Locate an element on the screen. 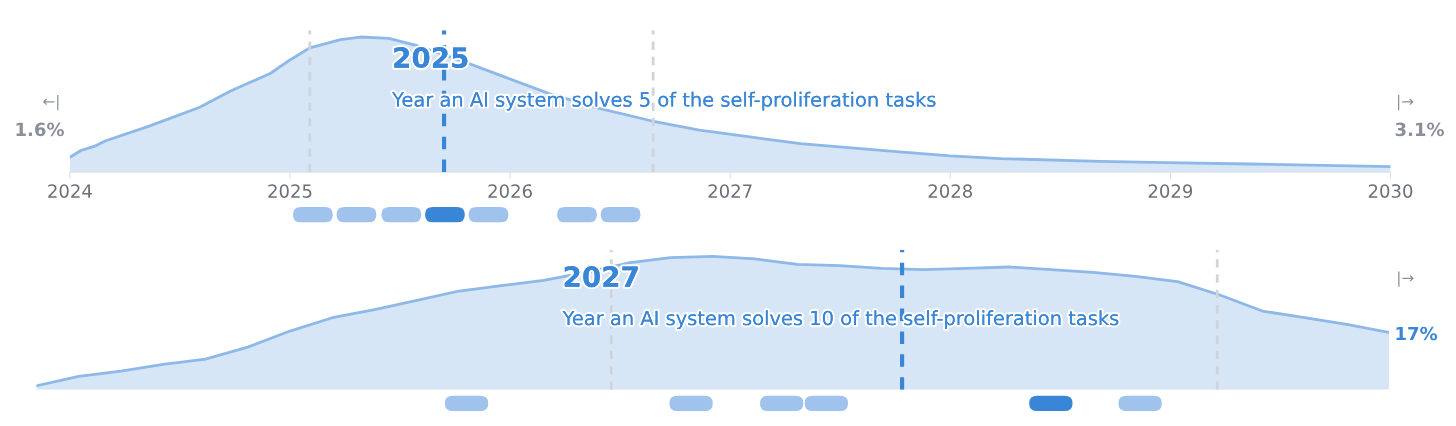  x-tick-label: 2025 is located at coordinates (290, 191).